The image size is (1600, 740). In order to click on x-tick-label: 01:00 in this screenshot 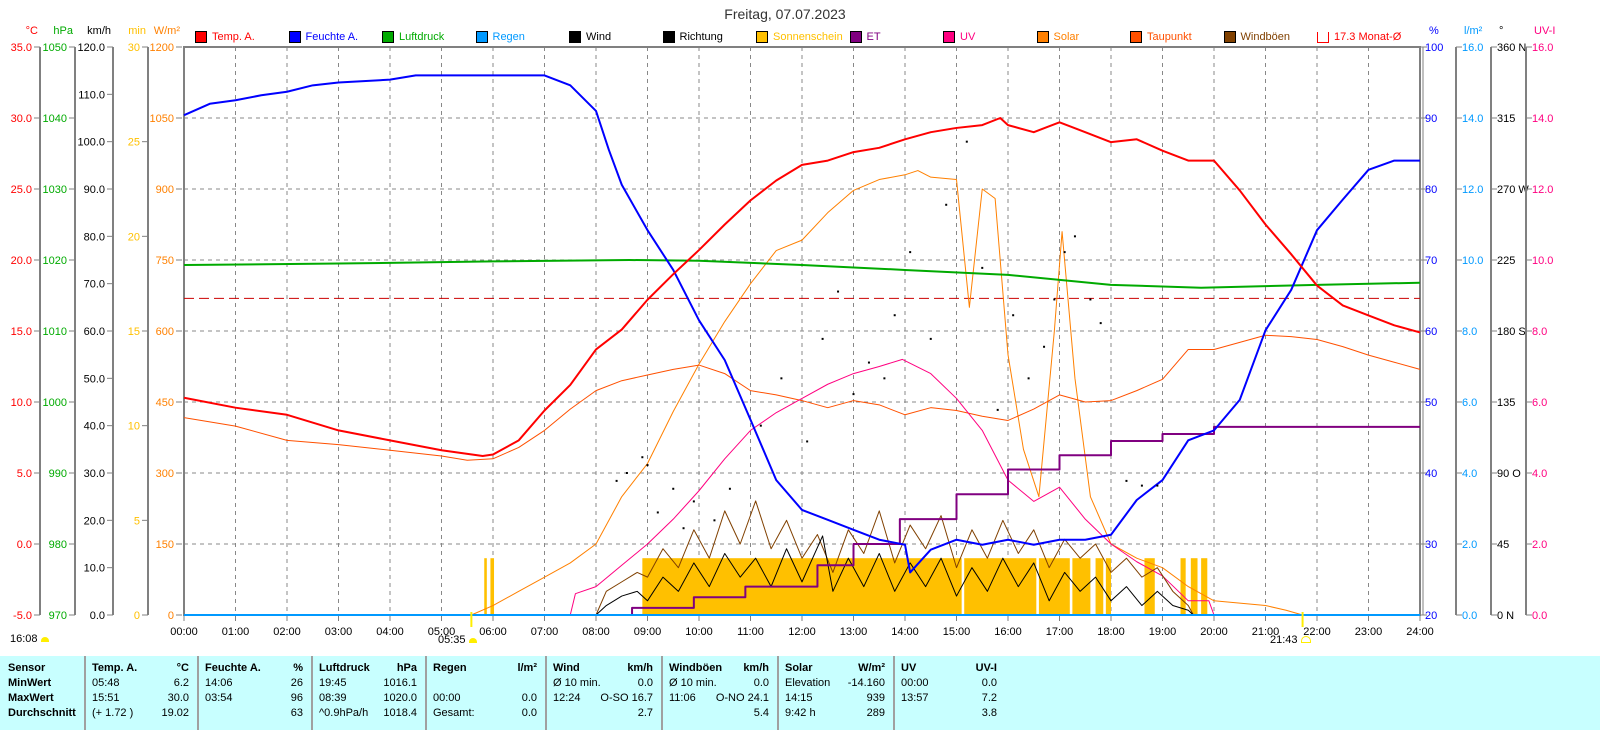, I will do `click(236, 632)`.